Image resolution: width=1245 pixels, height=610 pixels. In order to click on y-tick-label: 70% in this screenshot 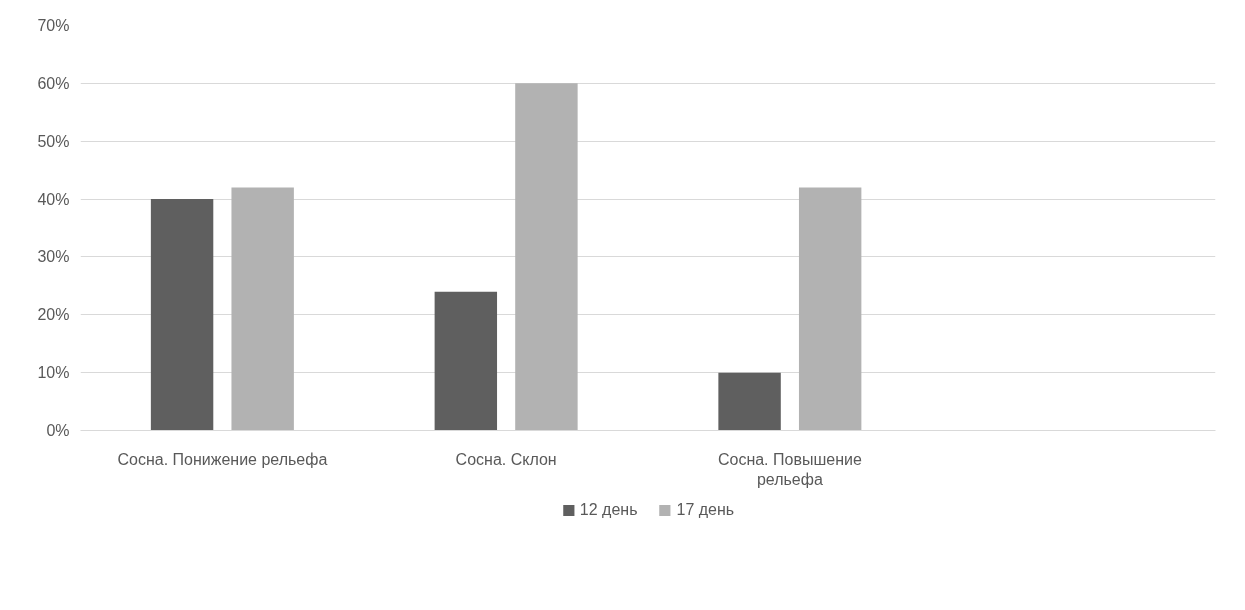, I will do `click(53, 25)`.